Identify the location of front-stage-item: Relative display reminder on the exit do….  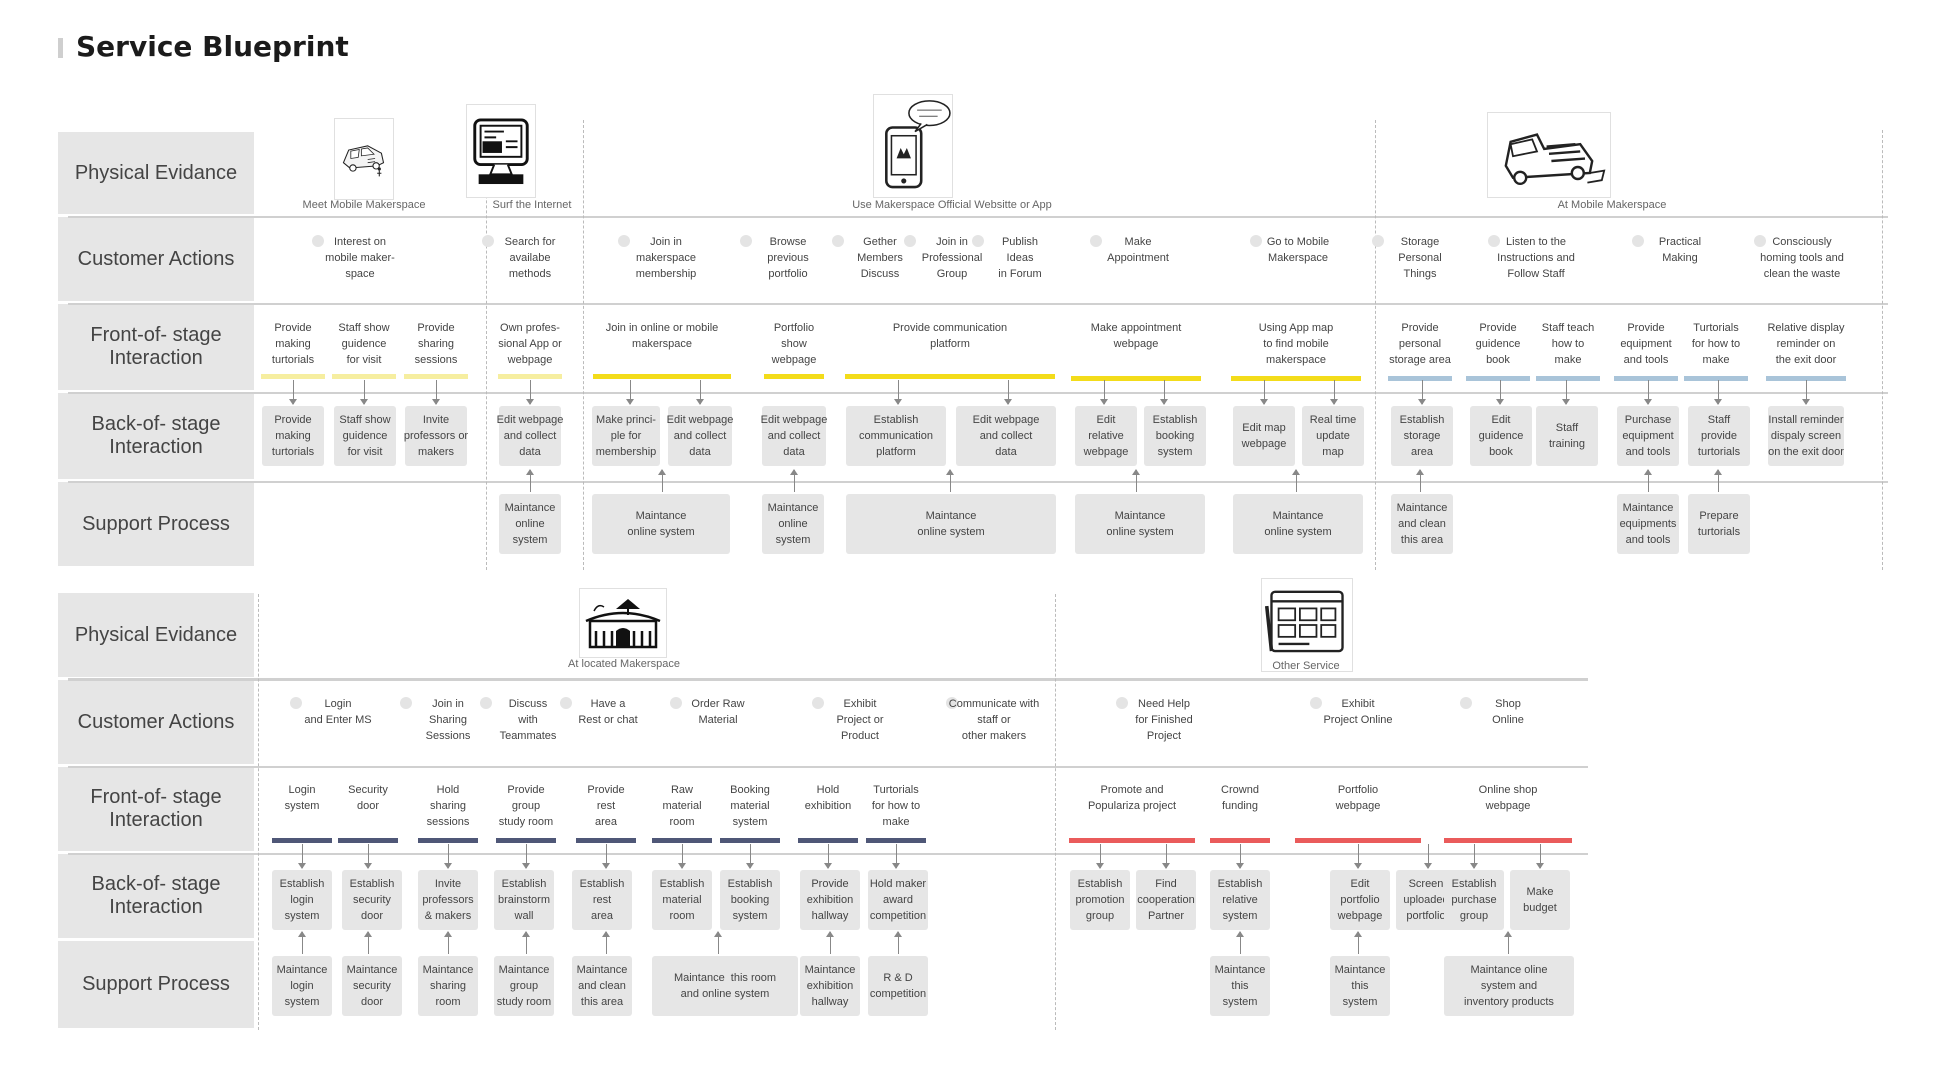
(1806, 344).